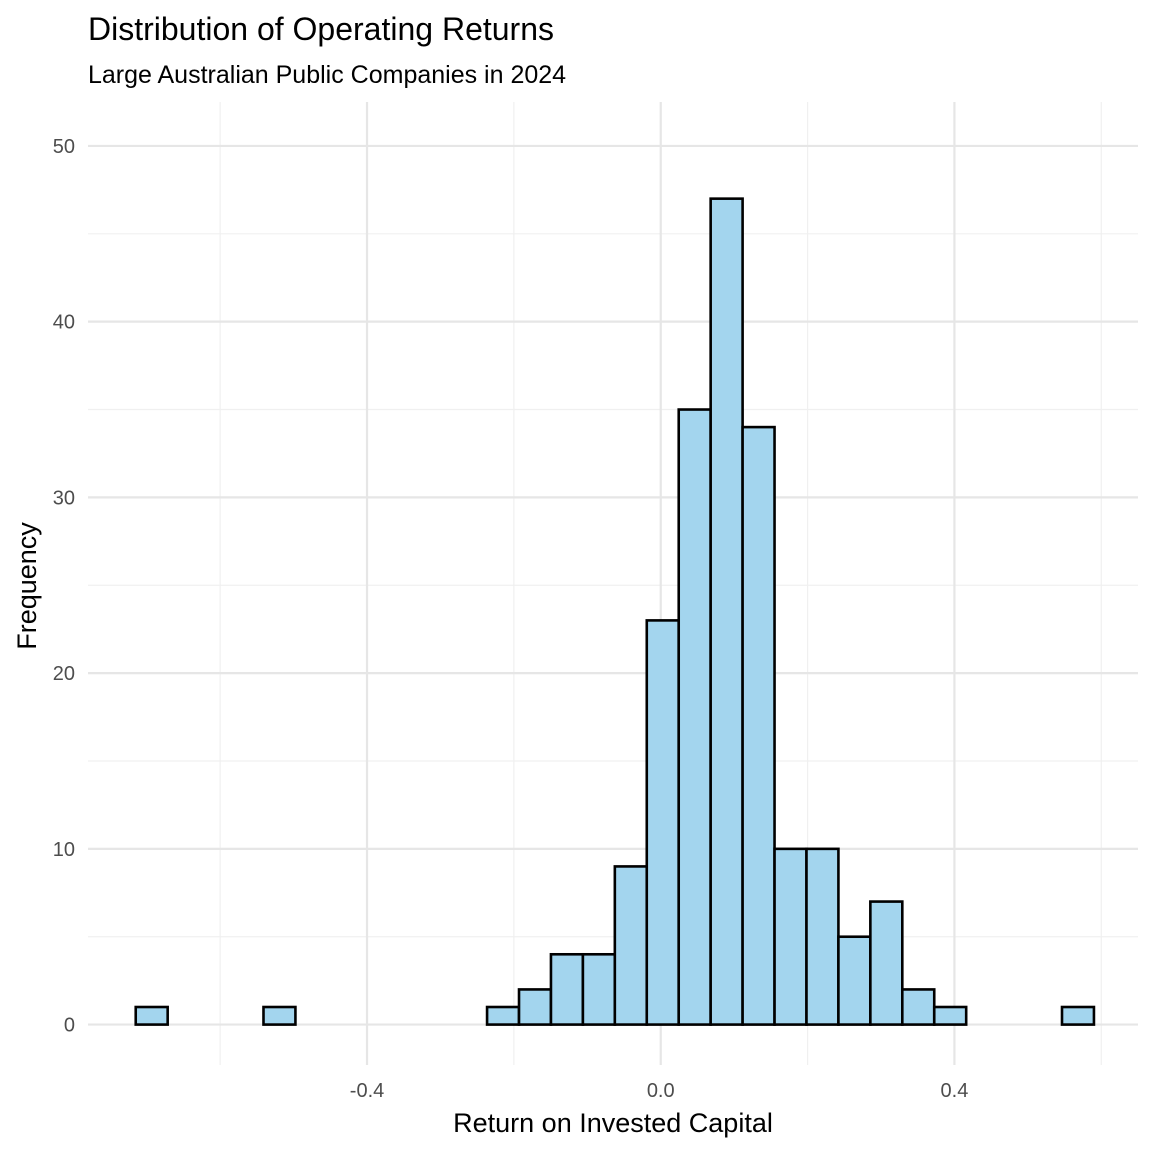 Image resolution: width=1152 pixels, height=1157 pixels. What do you see at coordinates (69, 1026) in the screenshot?
I see `y-tick-label: 0` at bounding box center [69, 1026].